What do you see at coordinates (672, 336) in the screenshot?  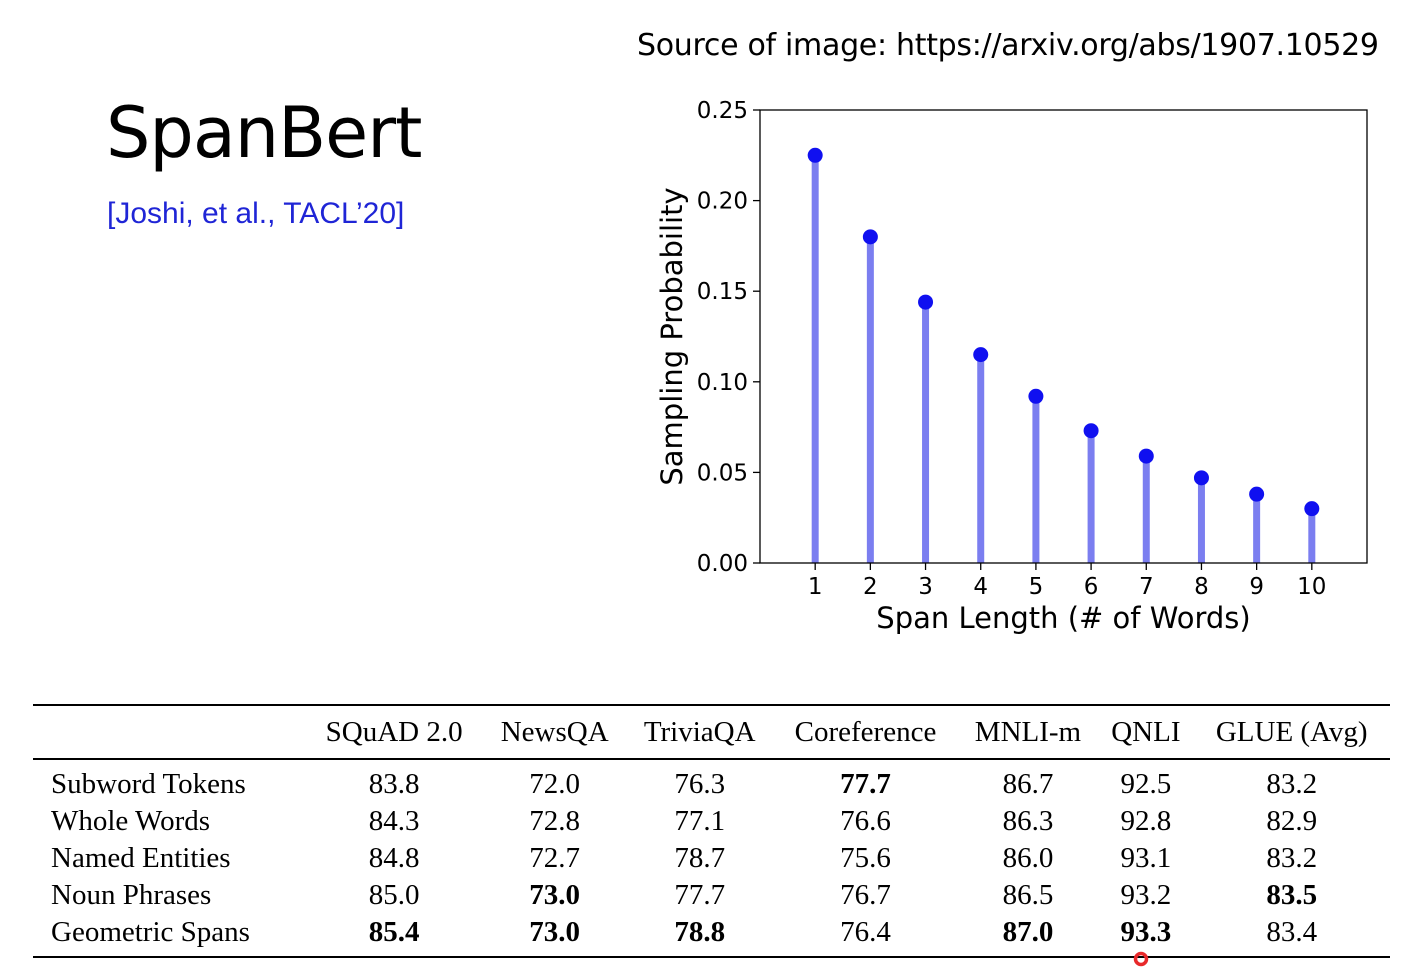 I see `y-axis-label: Sampling Probability` at bounding box center [672, 336].